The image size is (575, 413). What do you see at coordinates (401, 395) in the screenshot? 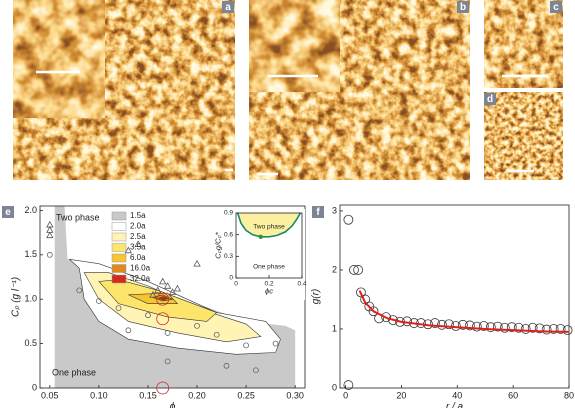
I see `x-tick-label: 20` at bounding box center [401, 395].